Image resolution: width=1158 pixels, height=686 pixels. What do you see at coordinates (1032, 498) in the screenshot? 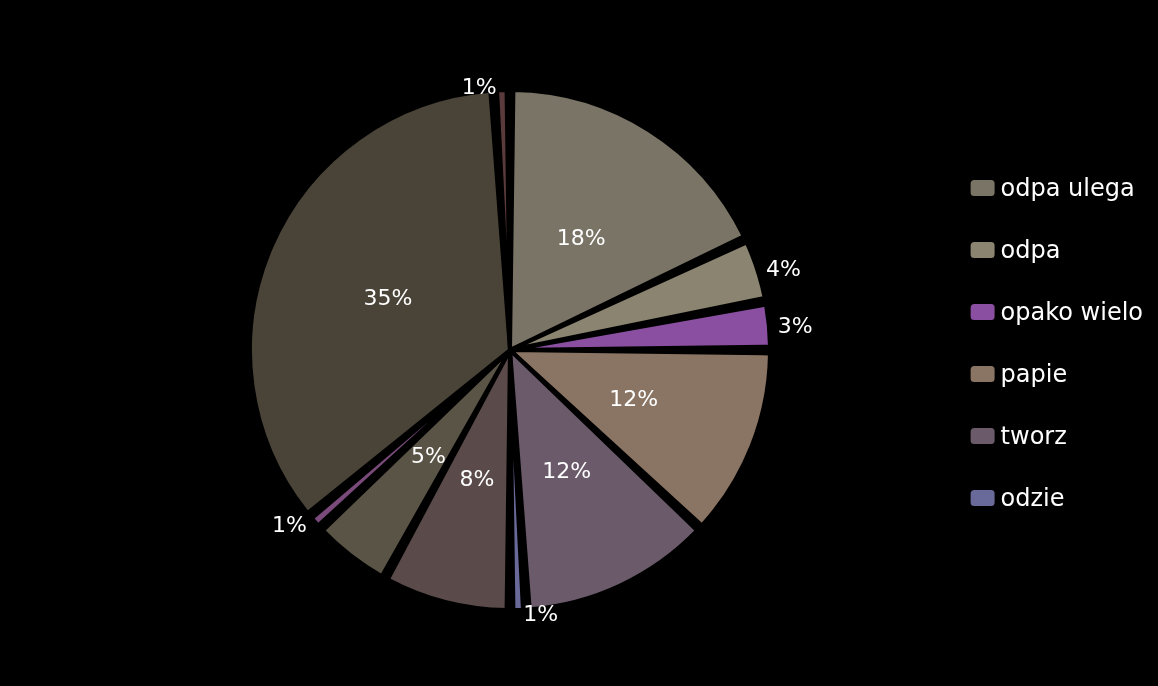
I see `legend-label: odzie` at bounding box center [1032, 498].